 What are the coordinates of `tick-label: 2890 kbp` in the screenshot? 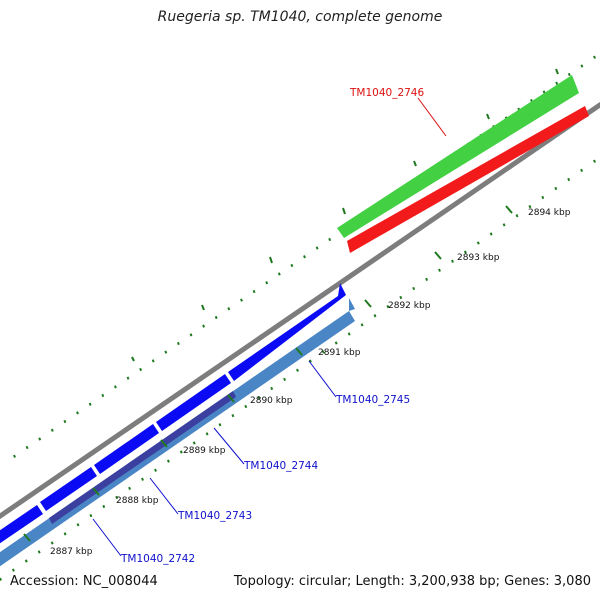 It's located at (271, 401).